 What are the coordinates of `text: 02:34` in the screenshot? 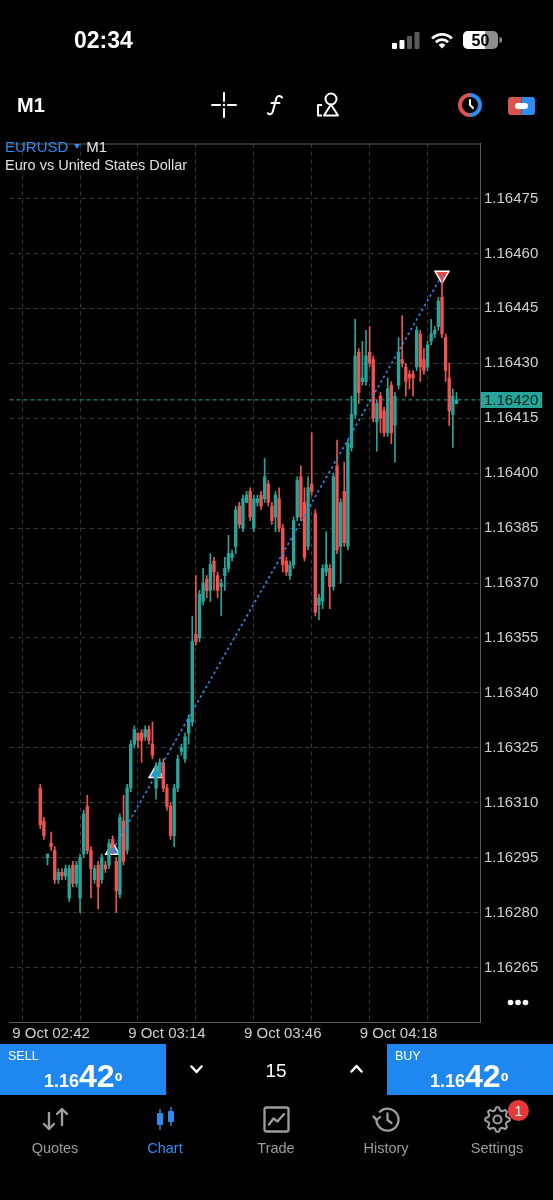 It's located at (103, 40).